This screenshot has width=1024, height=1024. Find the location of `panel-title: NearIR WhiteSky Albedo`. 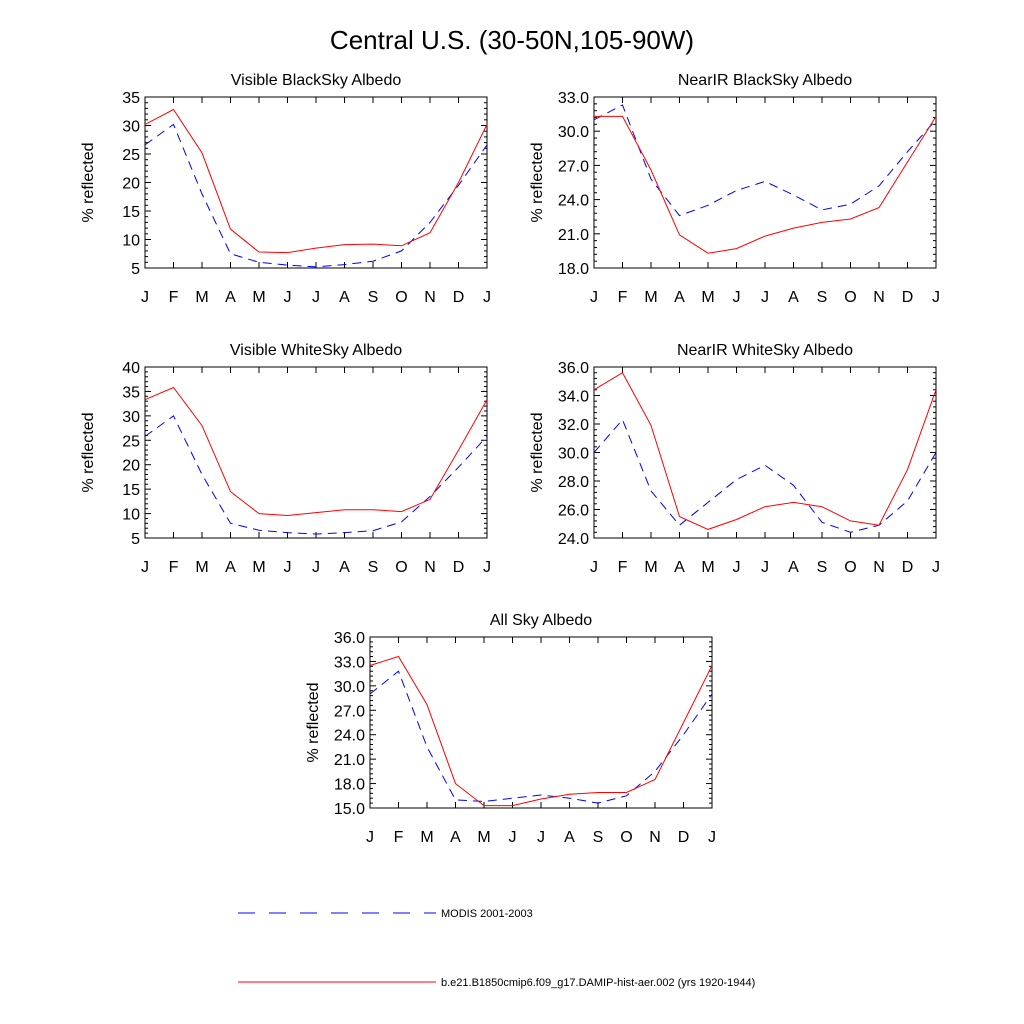

panel-title: NearIR WhiteSky Albedo is located at coordinates (765, 350).